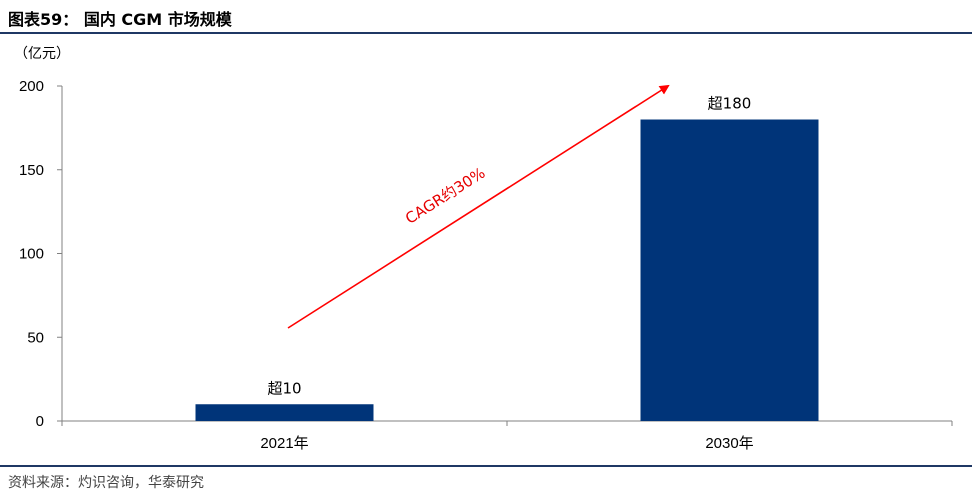  Describe the element at coordinates (31, 170) in the screenshot. I see `y-tick-label: 150` at that location.